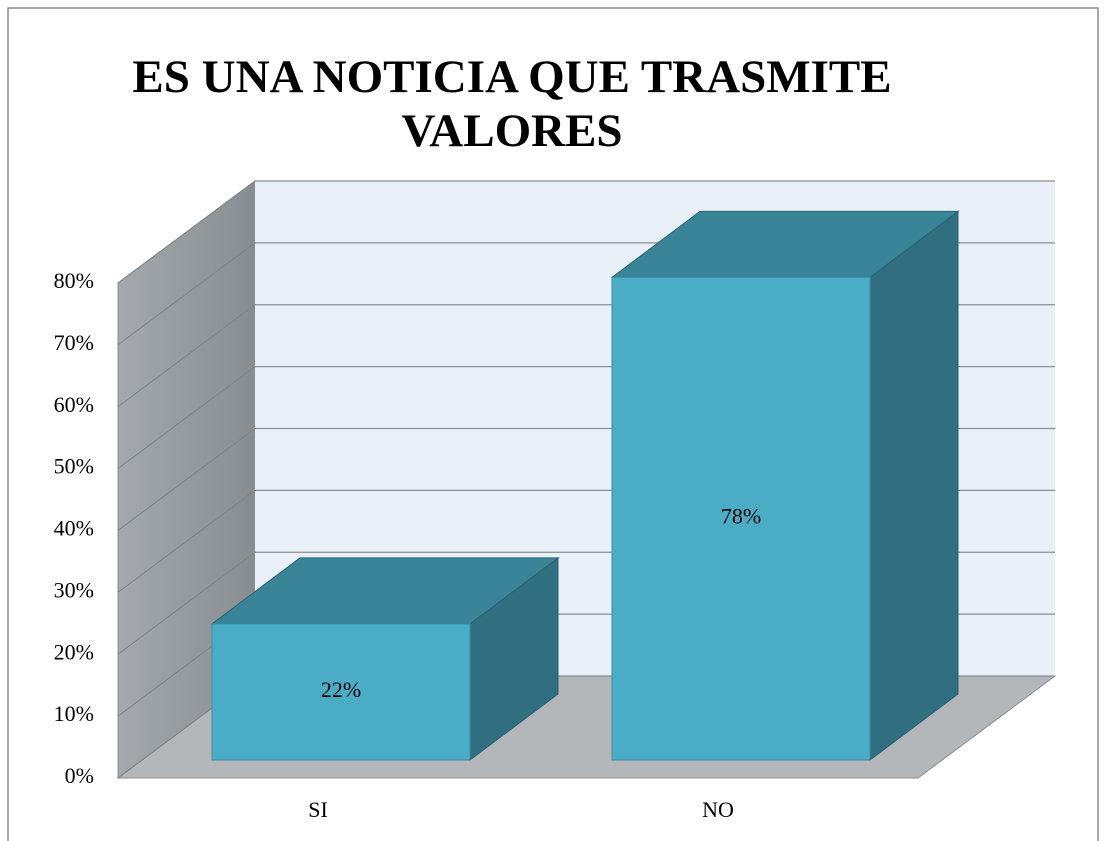  I want to click on data-label: 78%, so click(741, 516).